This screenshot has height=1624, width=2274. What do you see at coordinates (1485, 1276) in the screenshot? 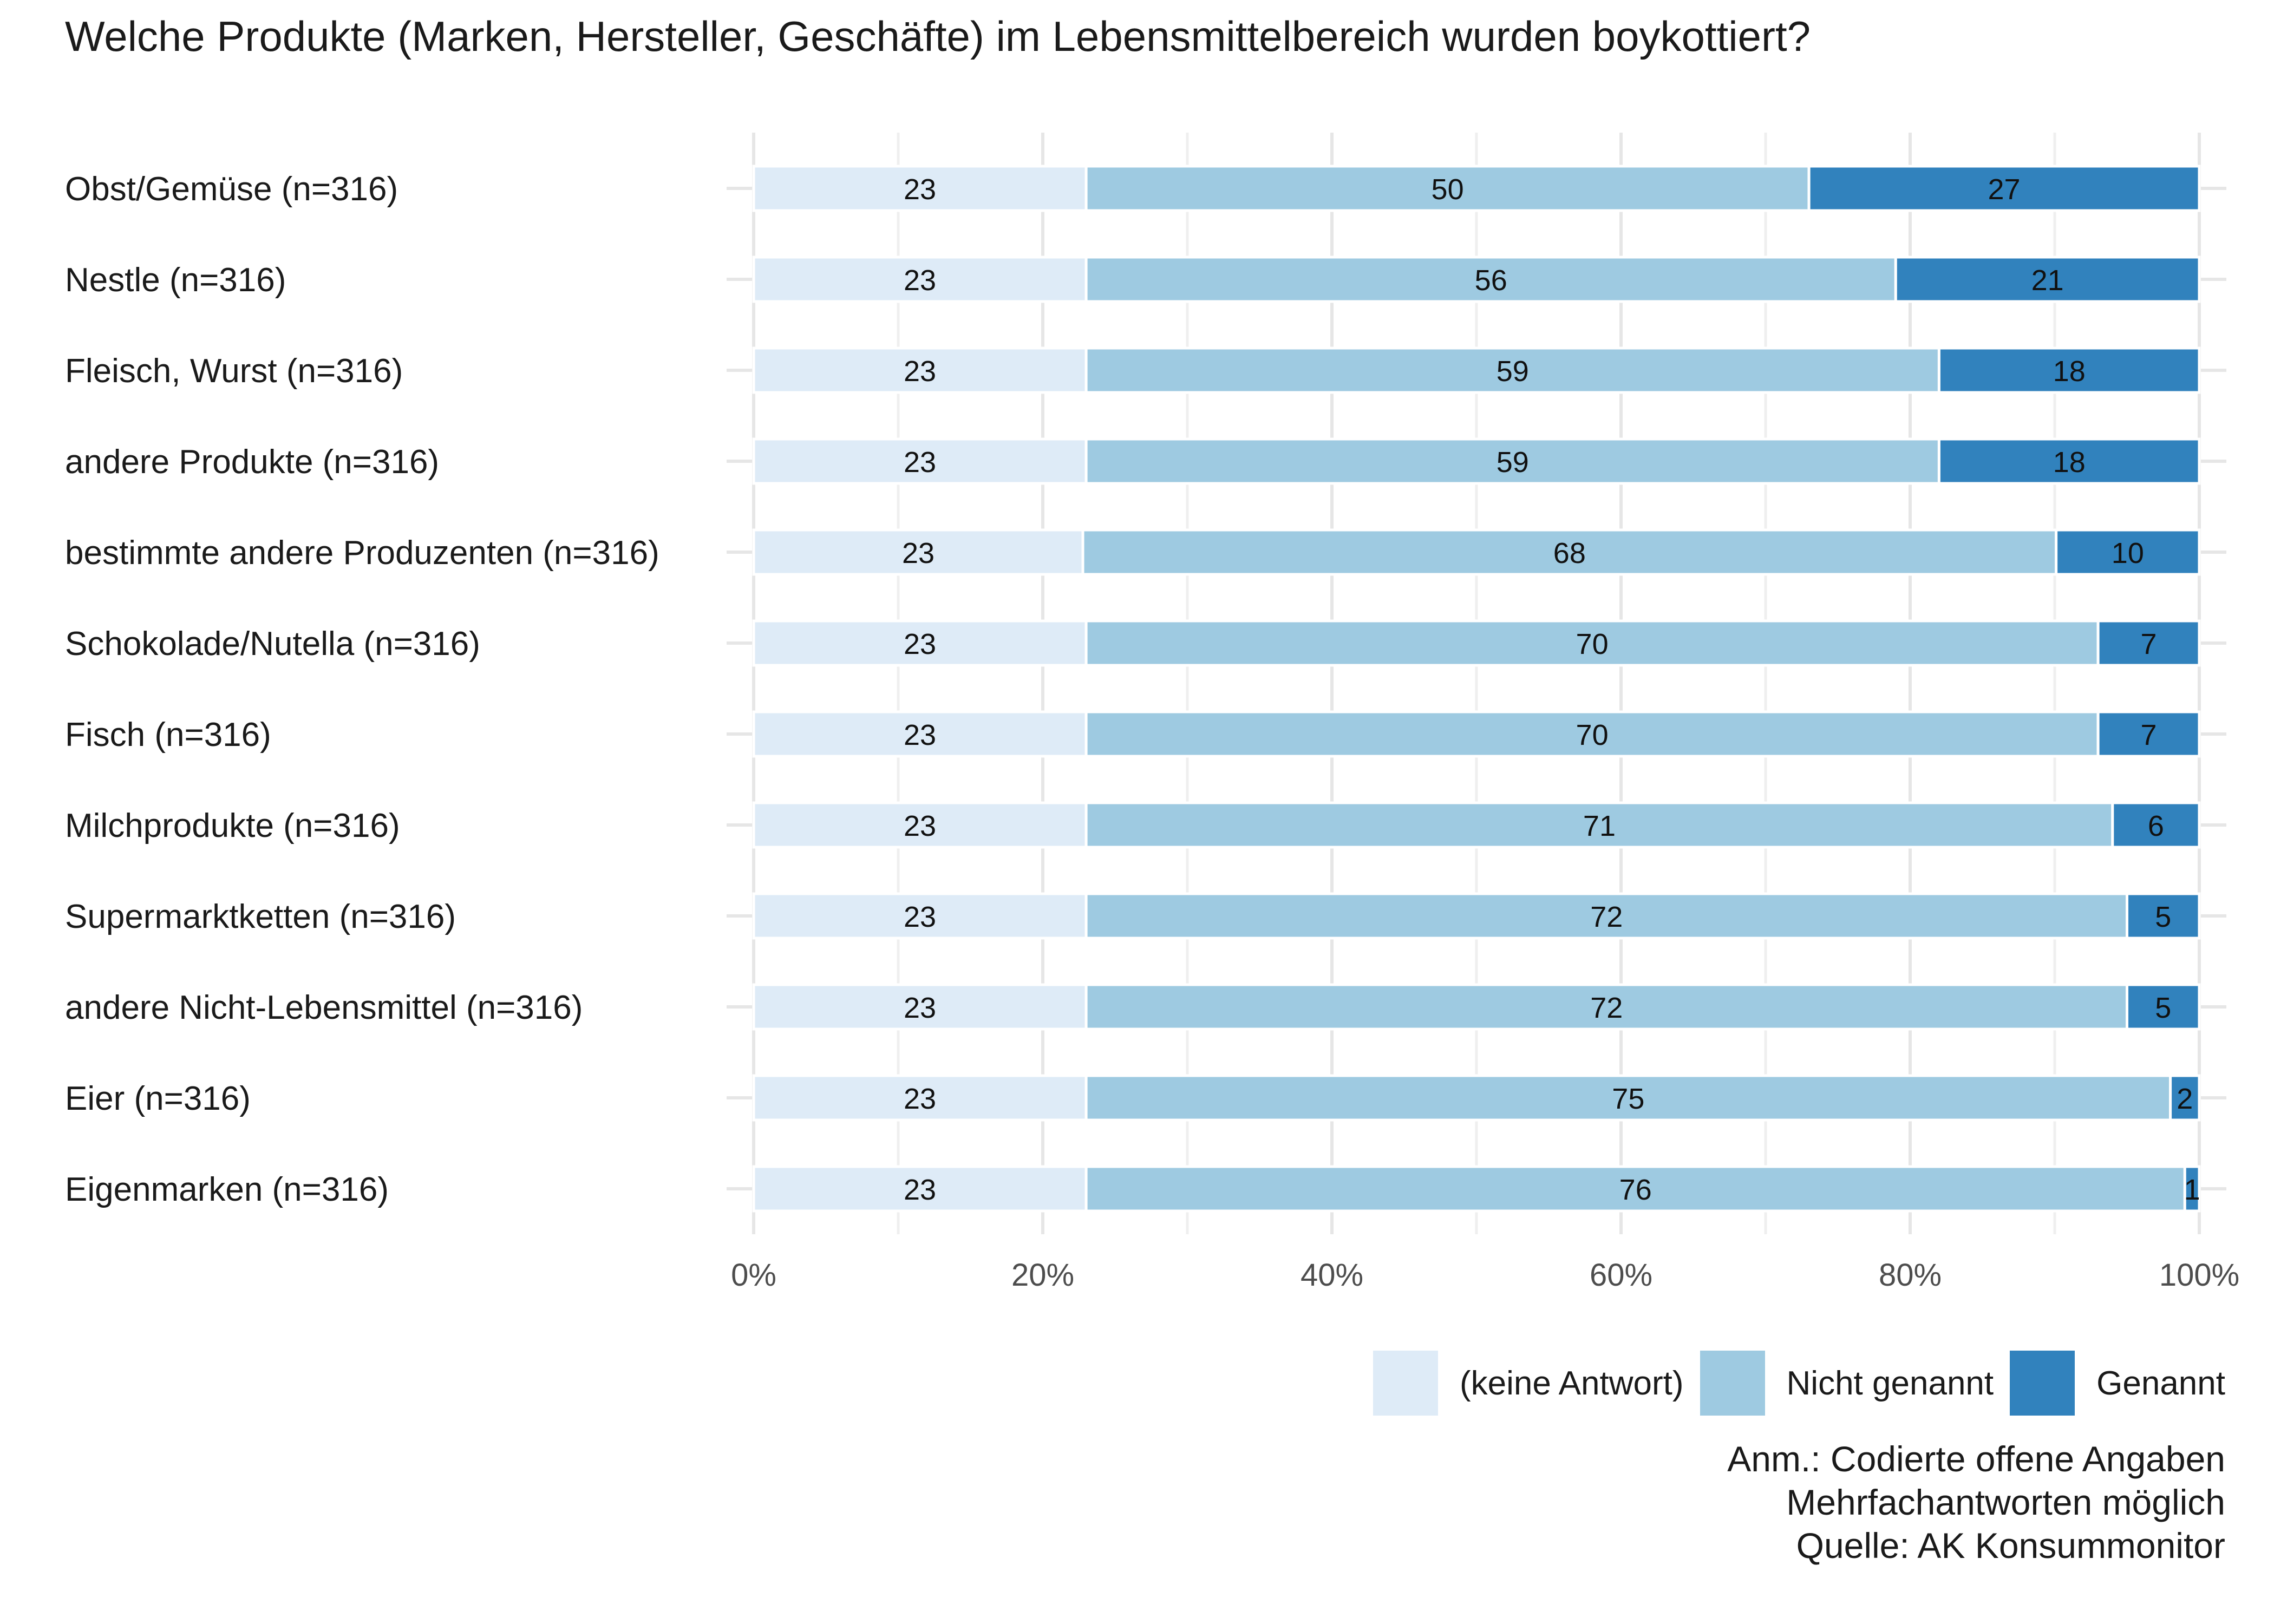
I see `x-axis-ticks: 0% 20% 40% 60% 80% 100%` at bounding box center [1485, 1276].